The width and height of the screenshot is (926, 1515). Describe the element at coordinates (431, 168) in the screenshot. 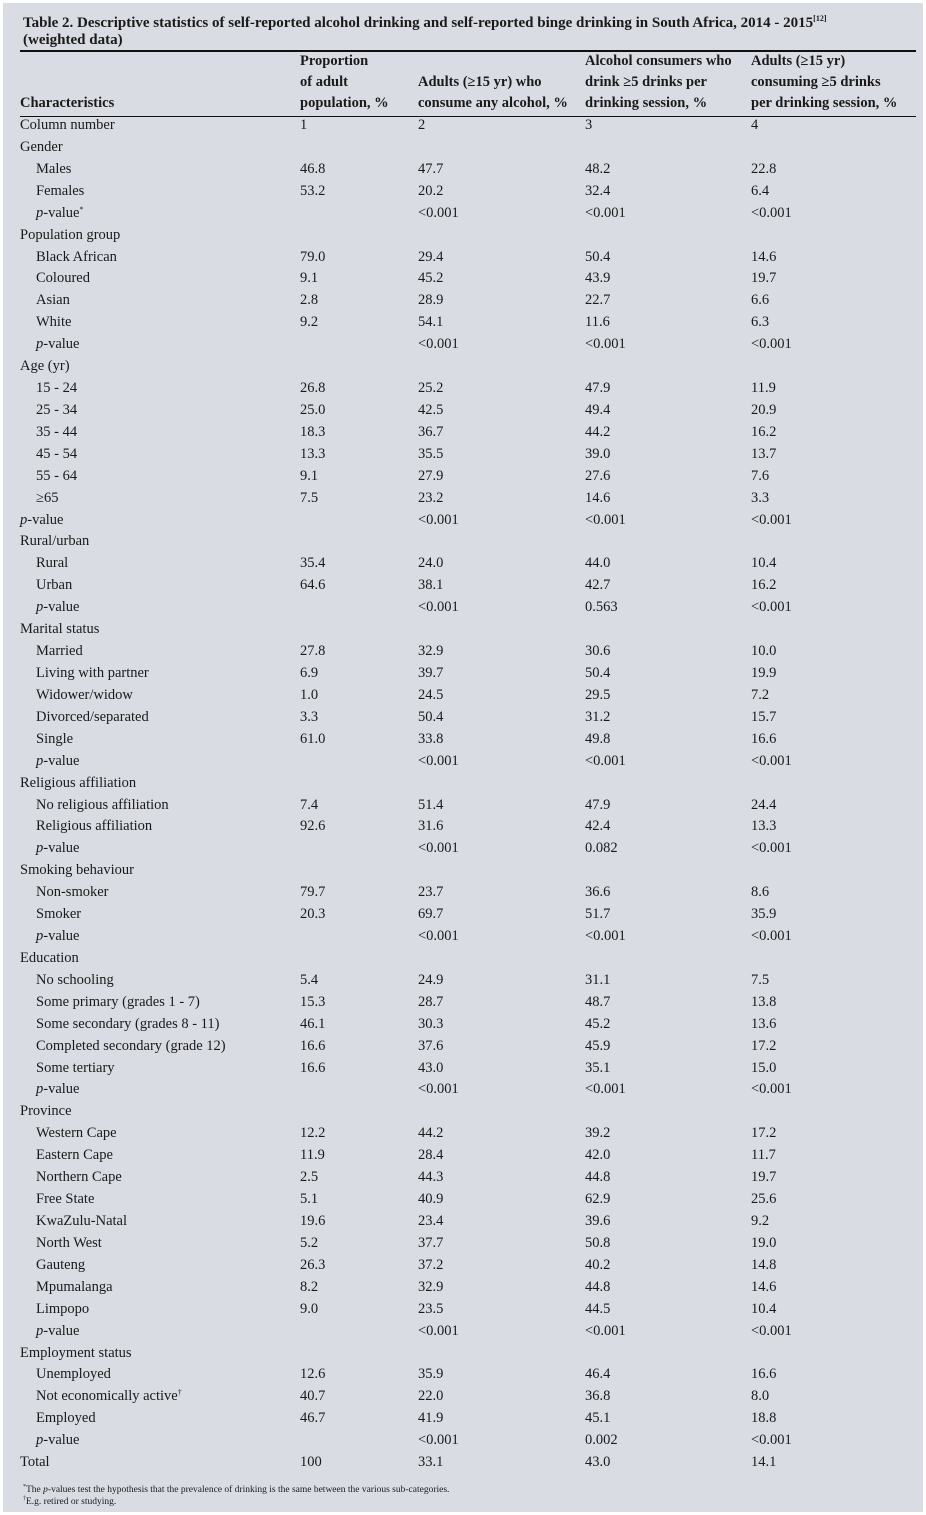

I see `cell-col2: 47.7` at that location.